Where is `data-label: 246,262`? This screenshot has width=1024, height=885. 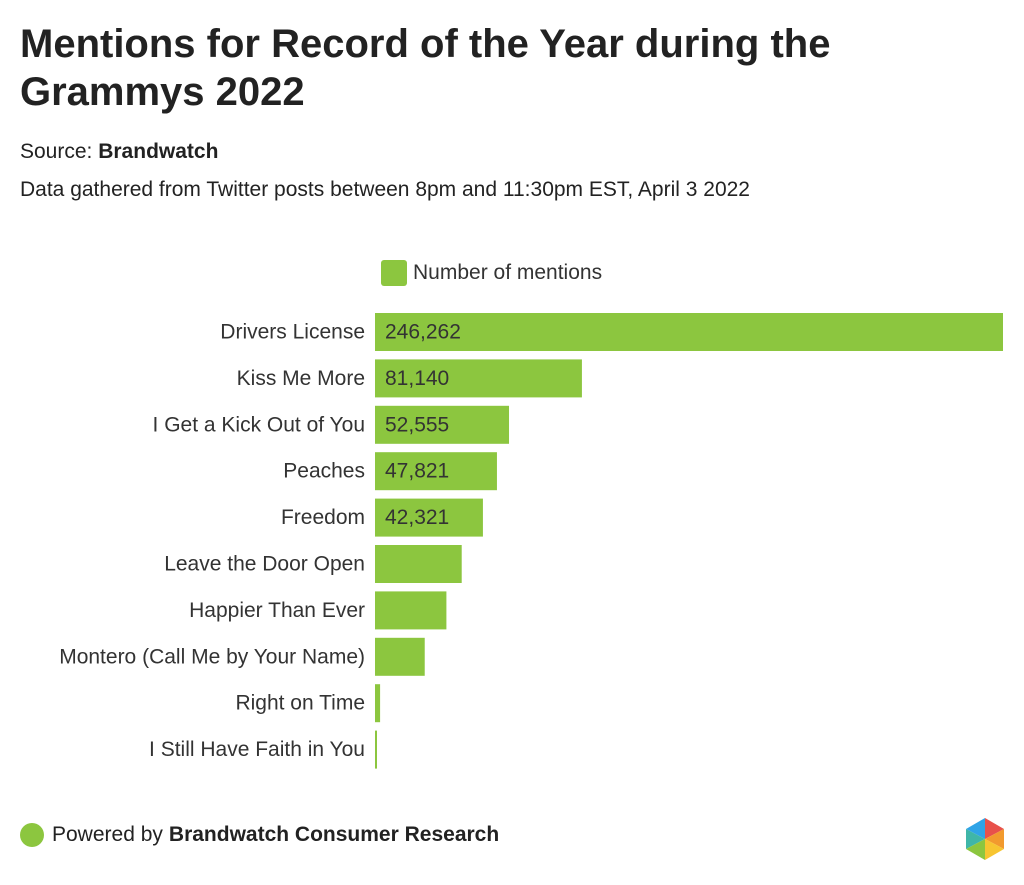
data-label: 246,262 is located at coordinates (423, 332).